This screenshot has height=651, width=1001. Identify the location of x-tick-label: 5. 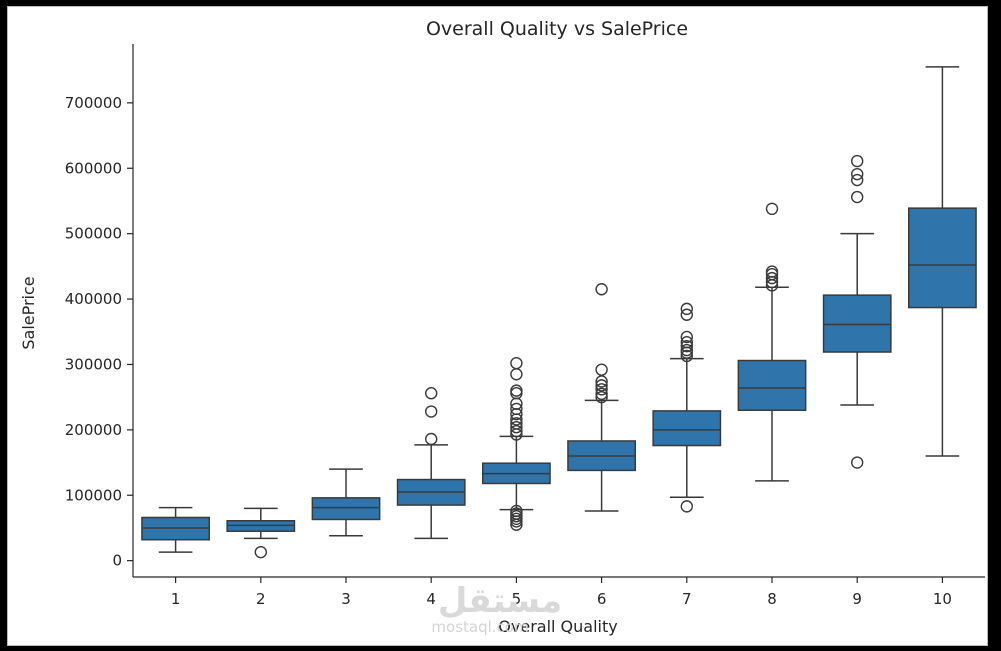
(517, 599).